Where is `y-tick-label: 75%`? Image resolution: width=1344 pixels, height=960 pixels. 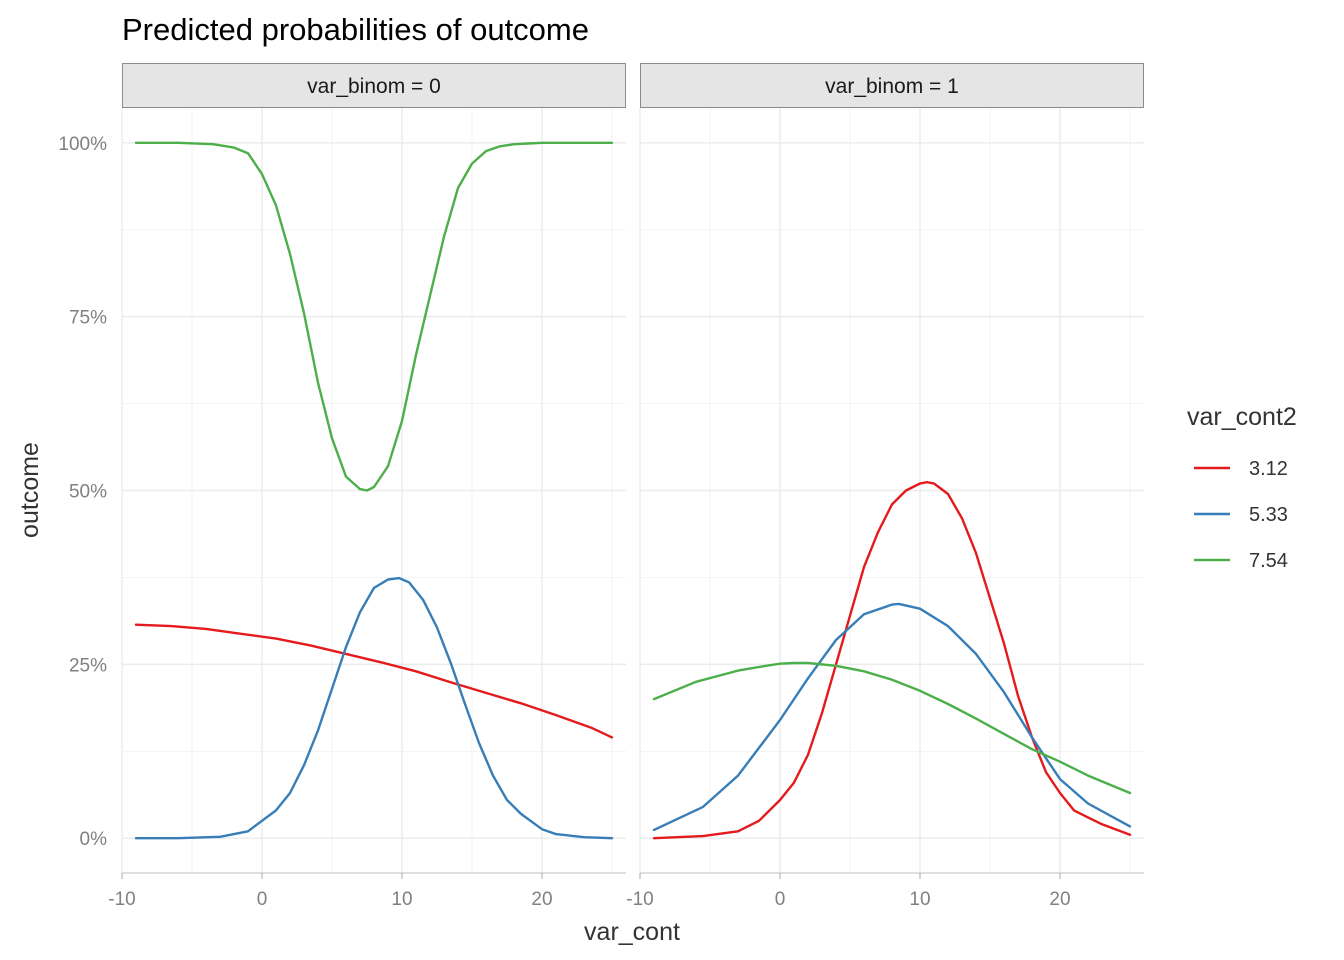 y-tick-label: 75% is located at coordinates (88, 318).